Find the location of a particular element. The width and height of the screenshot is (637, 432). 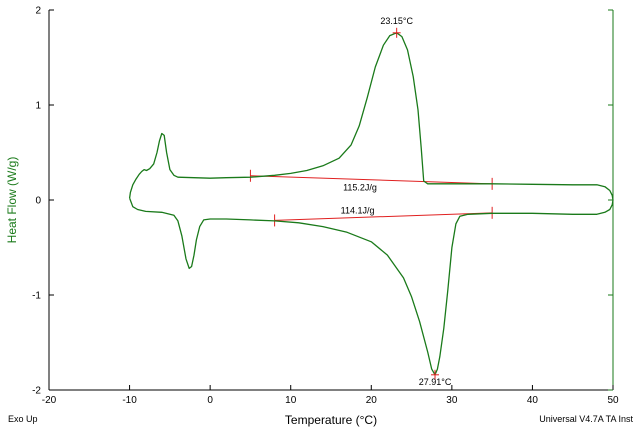

x-tick-label: 0 is located at coordinates (210, 400).